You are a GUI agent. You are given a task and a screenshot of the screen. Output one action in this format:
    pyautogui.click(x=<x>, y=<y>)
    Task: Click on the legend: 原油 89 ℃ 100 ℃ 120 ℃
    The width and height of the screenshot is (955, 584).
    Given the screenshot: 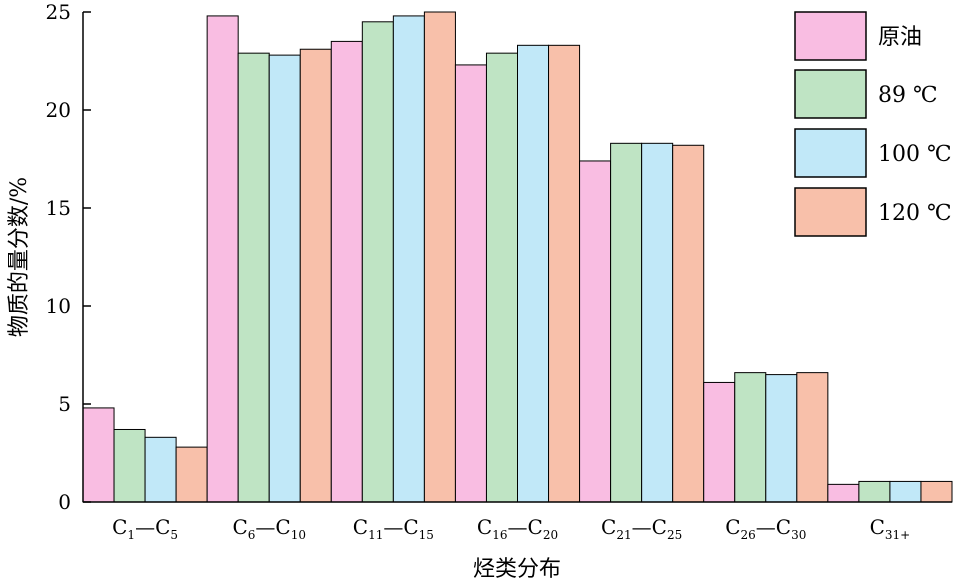 What is the action you would take?
    pyautogui.click(x=873, y=124)
    